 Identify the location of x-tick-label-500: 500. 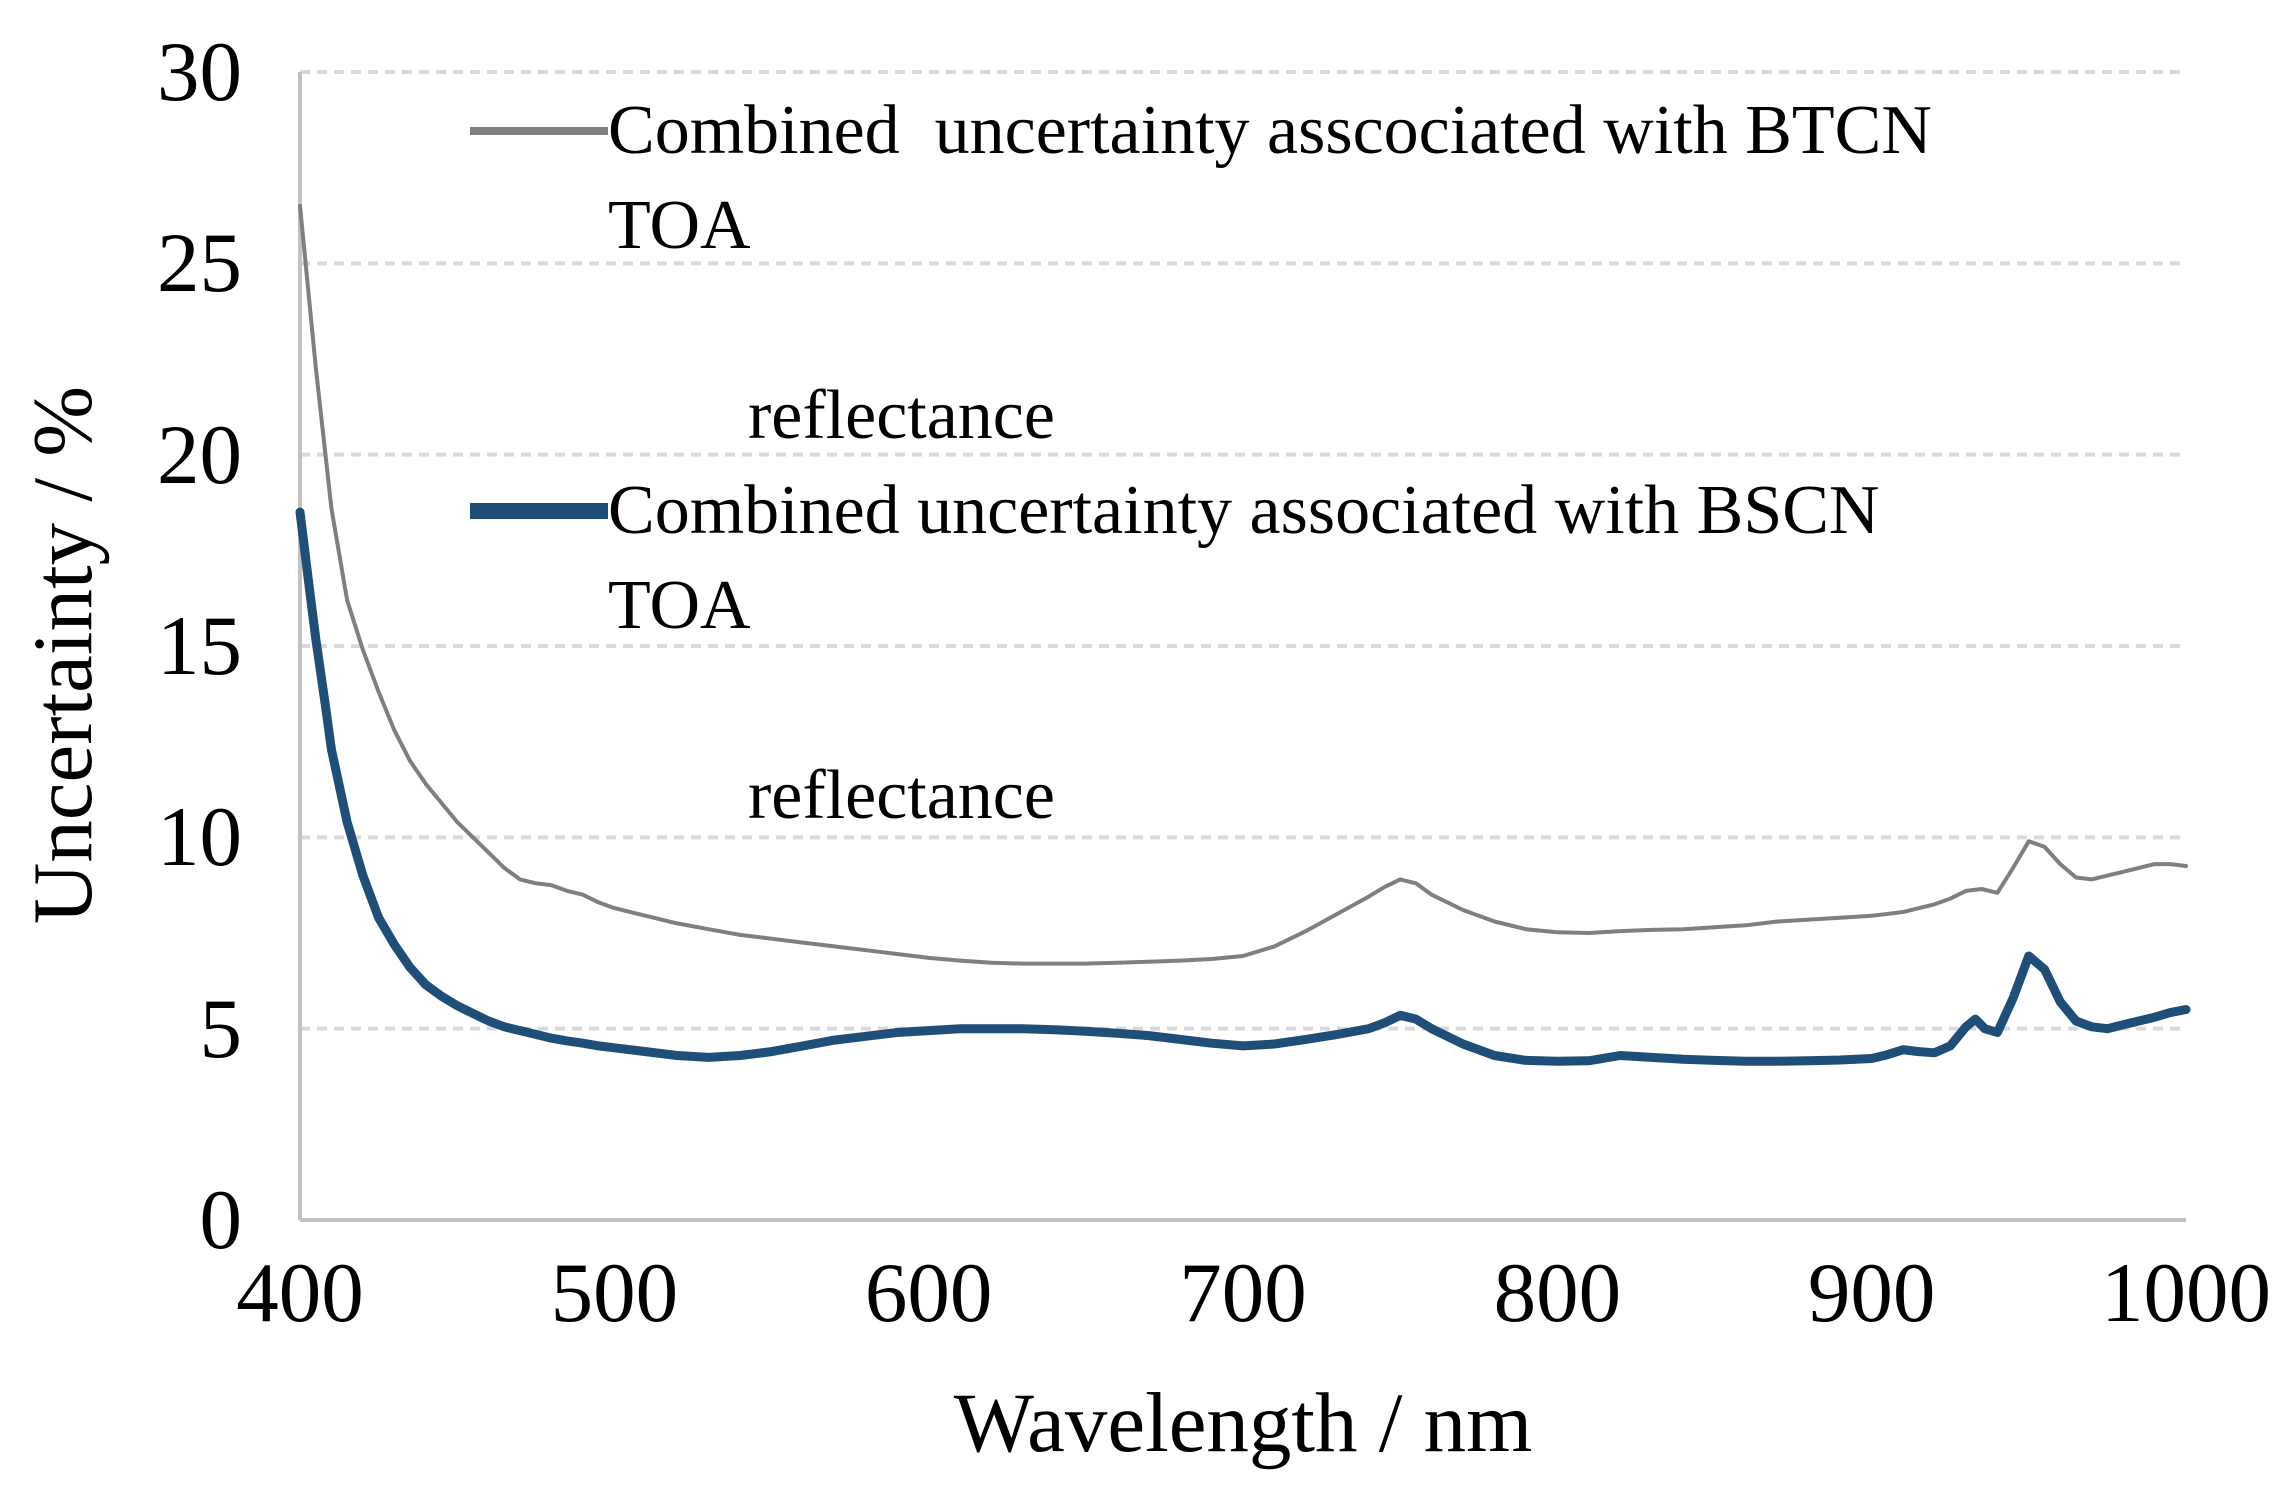
(614, 1293).